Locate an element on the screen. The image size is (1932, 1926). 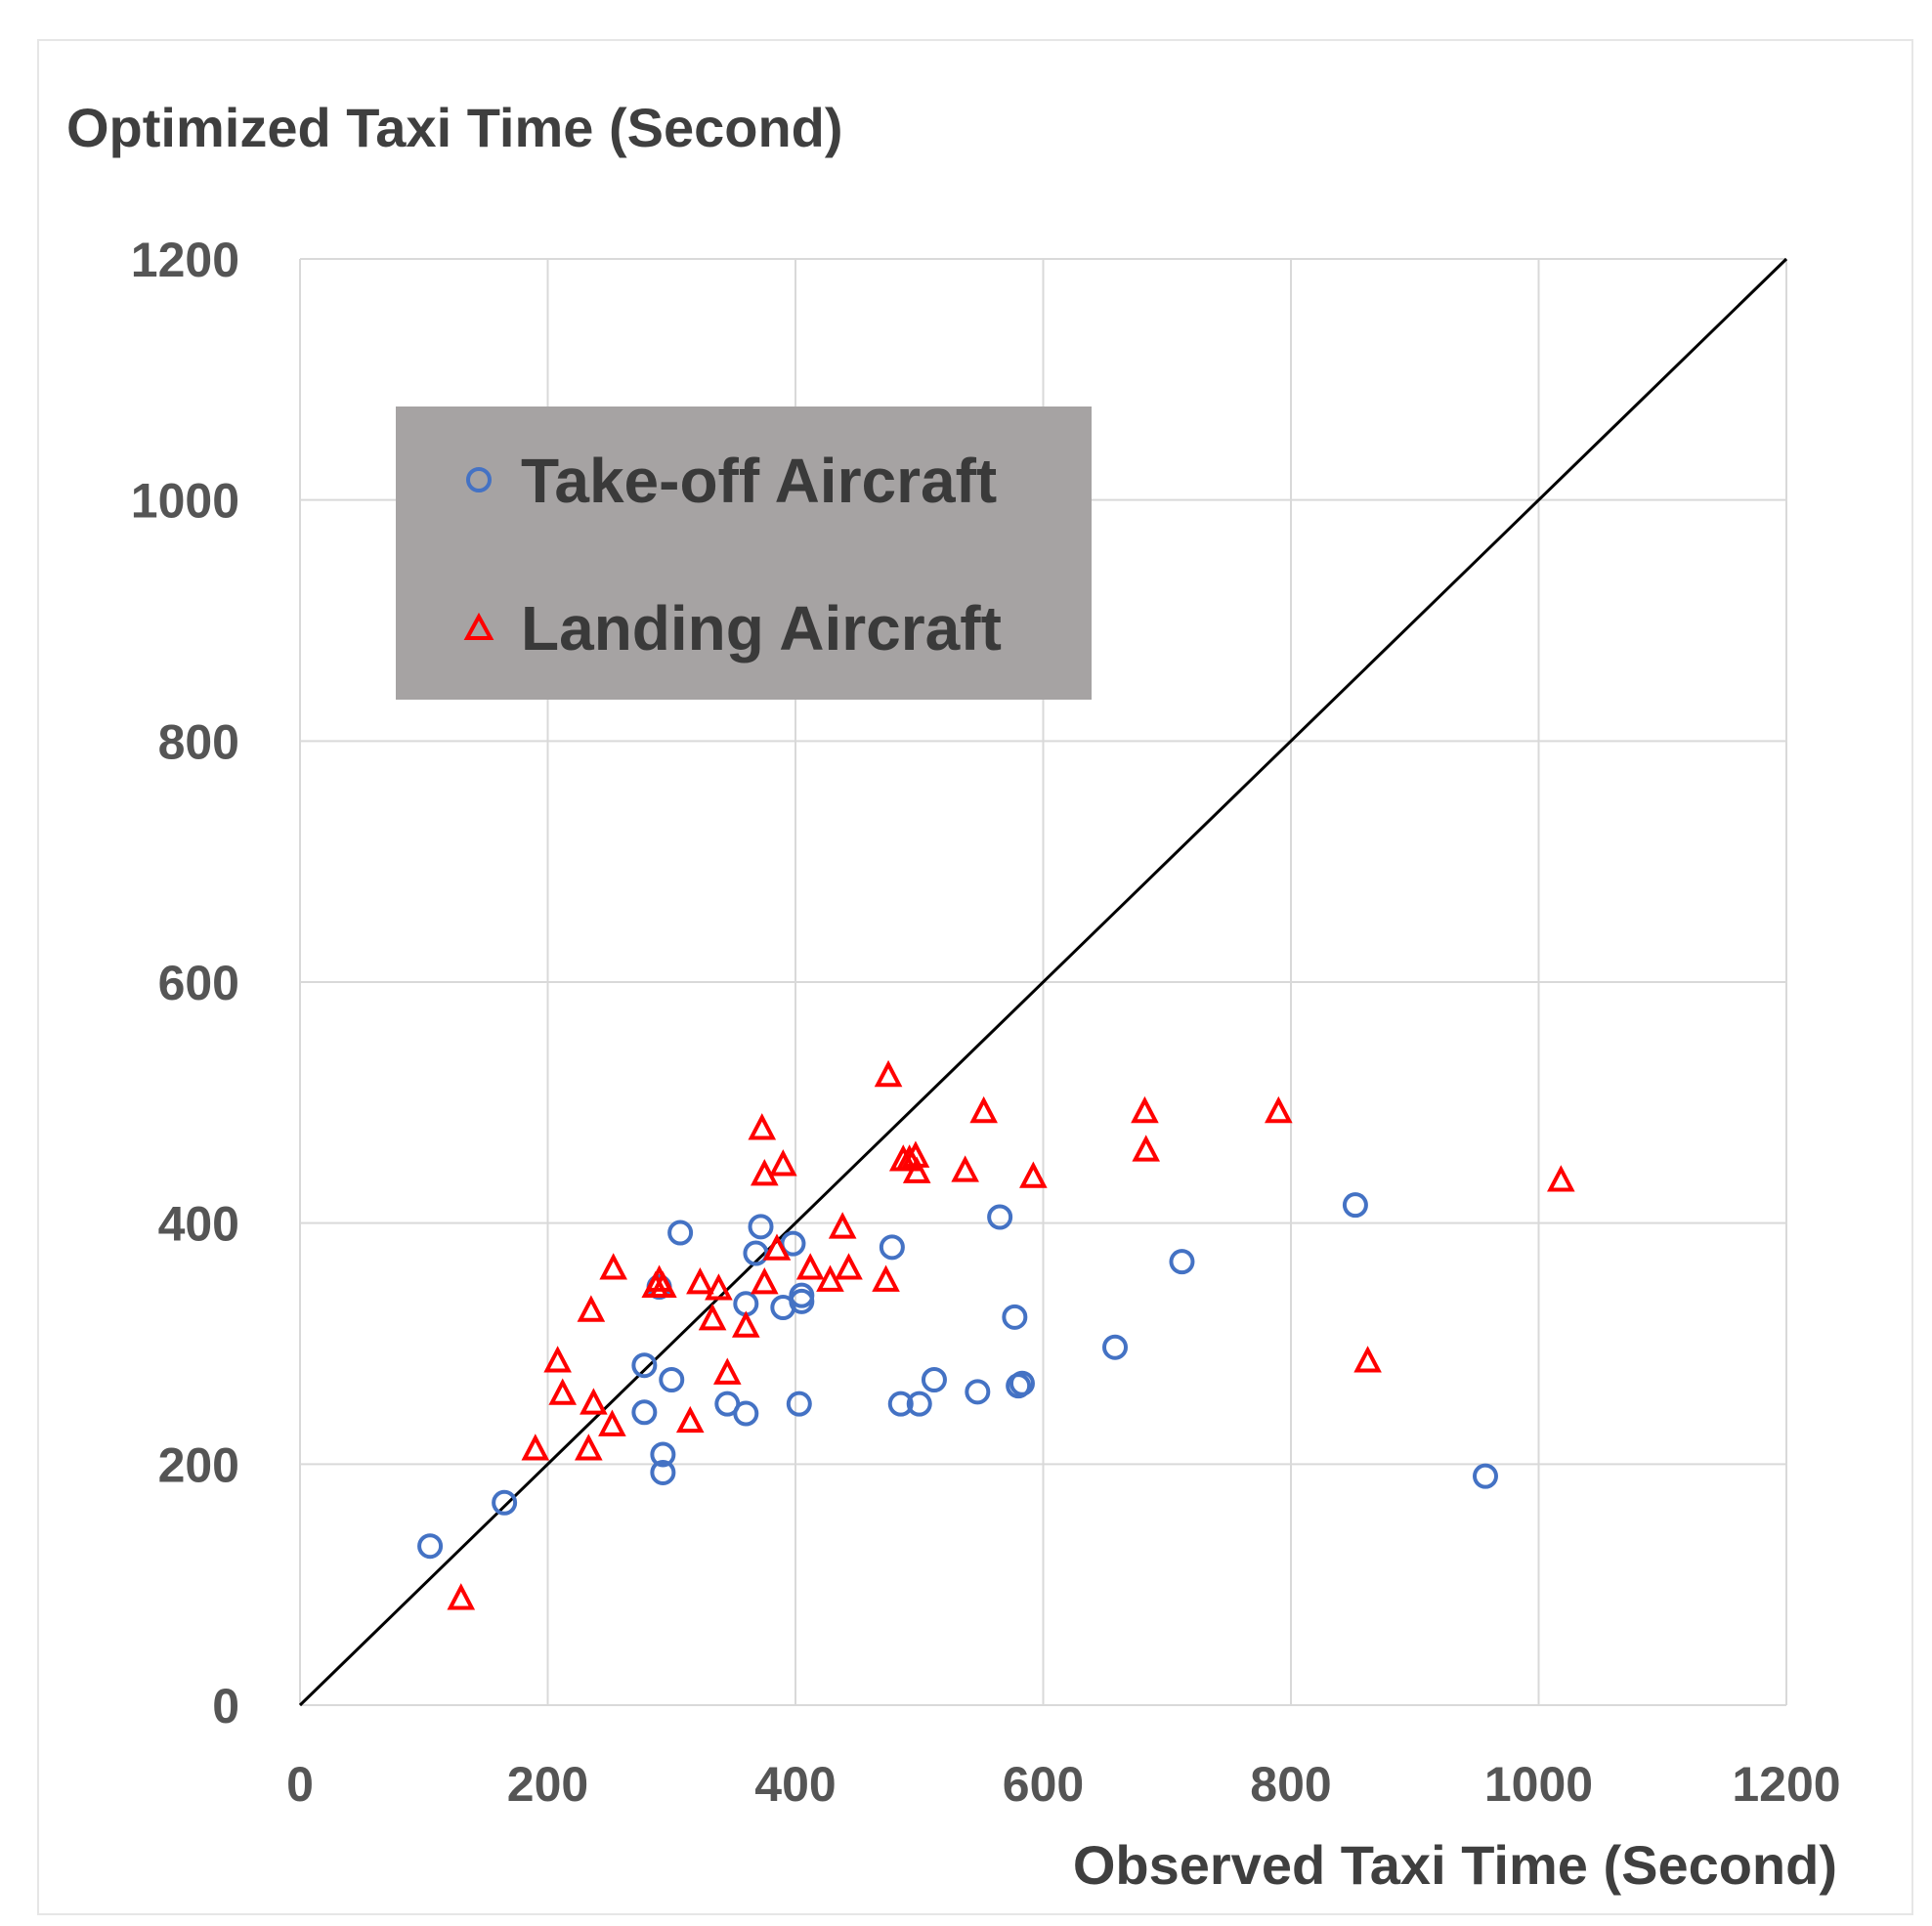
legend-item-landing: Landing Aircraft is located at coordinates (732, 628).